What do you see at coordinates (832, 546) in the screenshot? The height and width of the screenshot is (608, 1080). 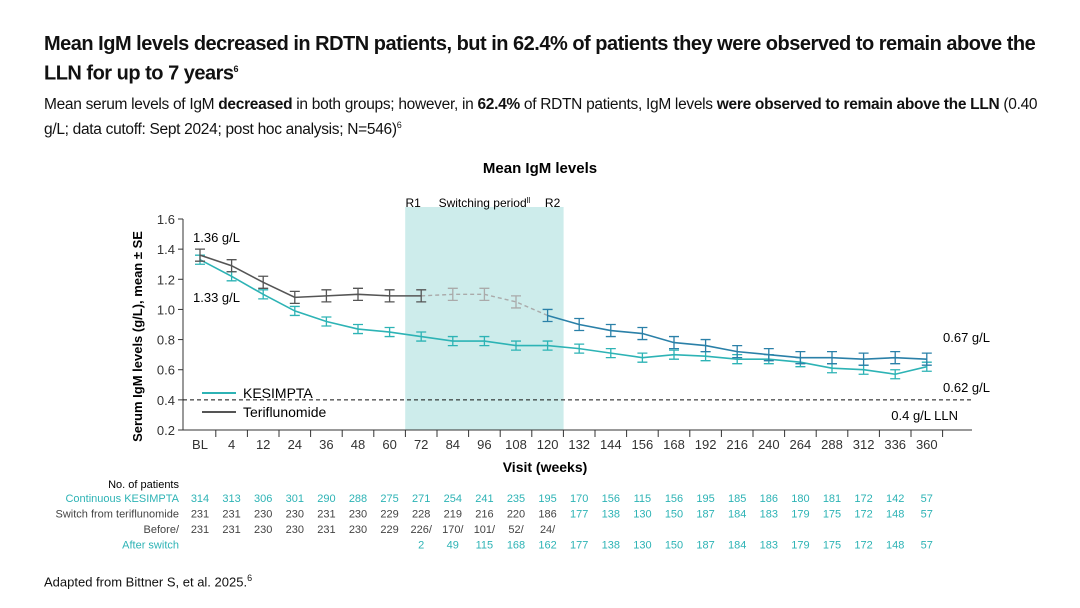 I see `table-cell: 175` at bounding box center [832, 546].